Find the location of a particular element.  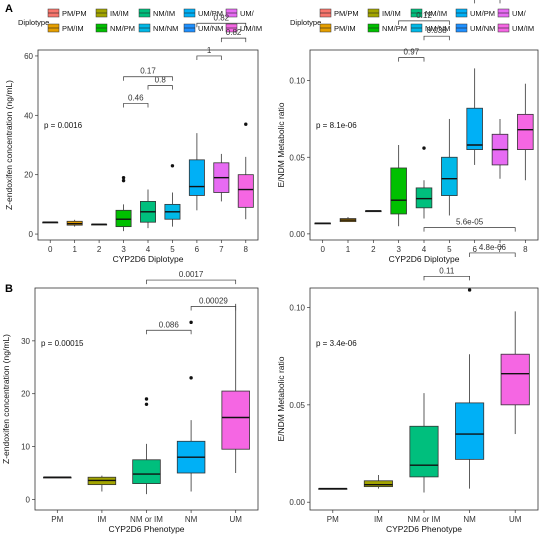

legend-label: IM/IM is located at coordinates (391, 13).